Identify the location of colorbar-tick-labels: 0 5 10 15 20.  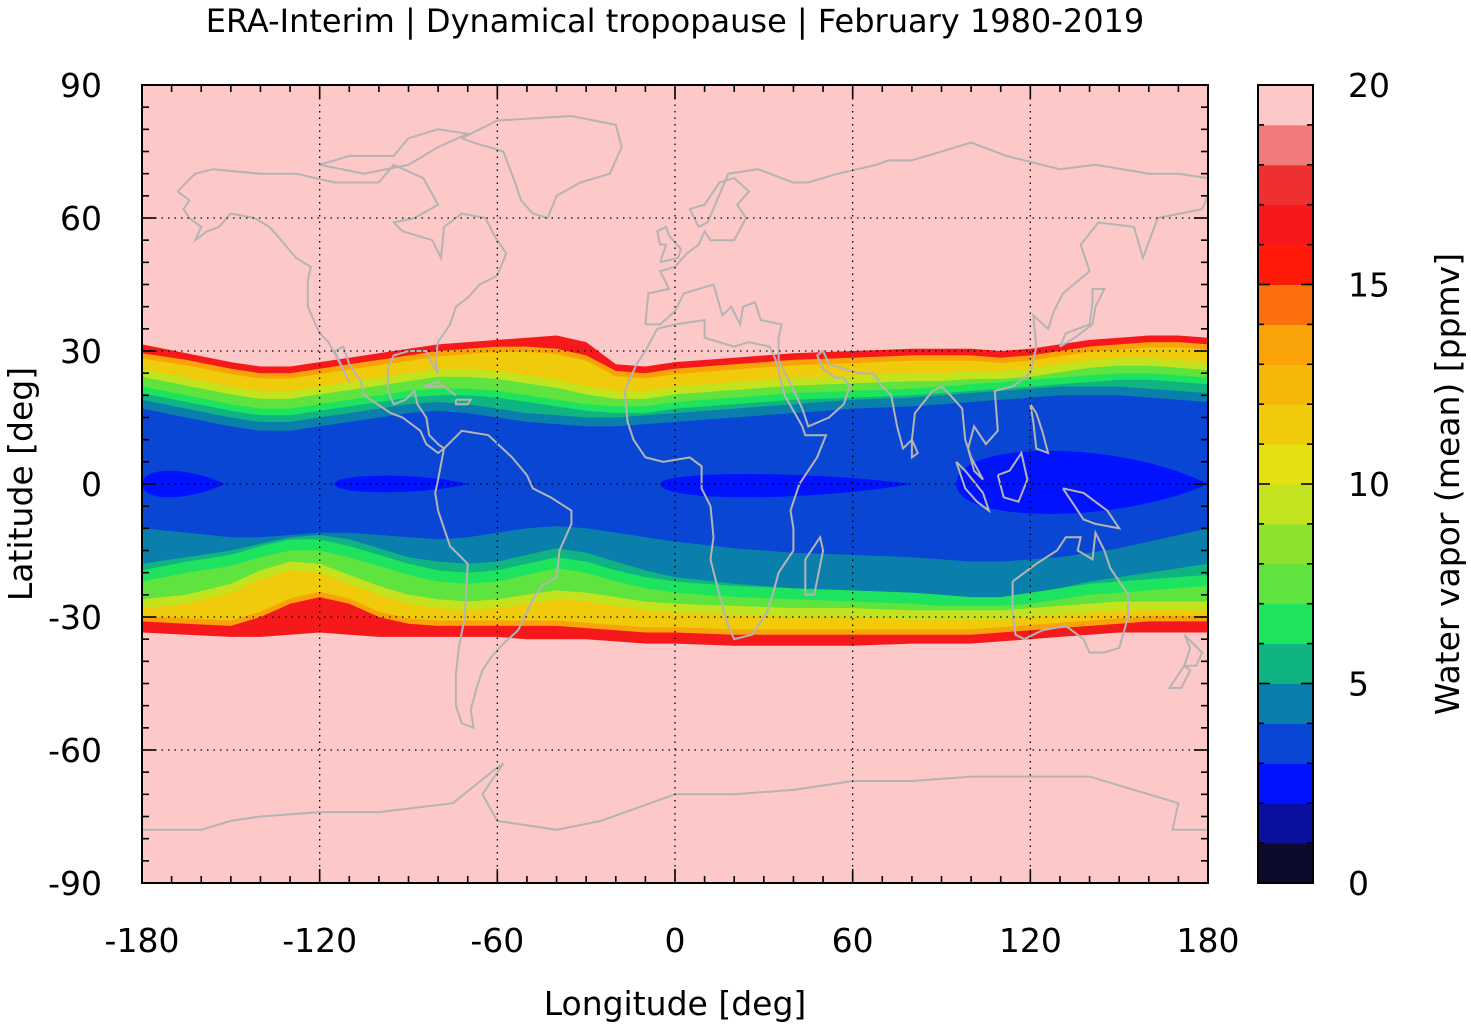
(1369, 484).